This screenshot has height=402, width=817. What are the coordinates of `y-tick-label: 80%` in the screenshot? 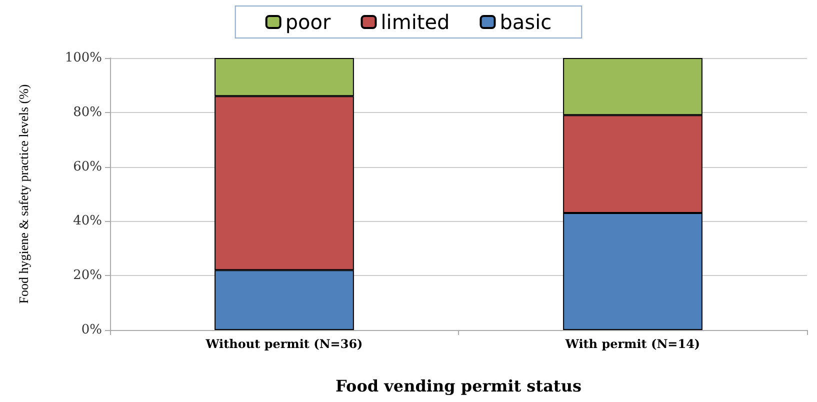 It's located at (87, 112).